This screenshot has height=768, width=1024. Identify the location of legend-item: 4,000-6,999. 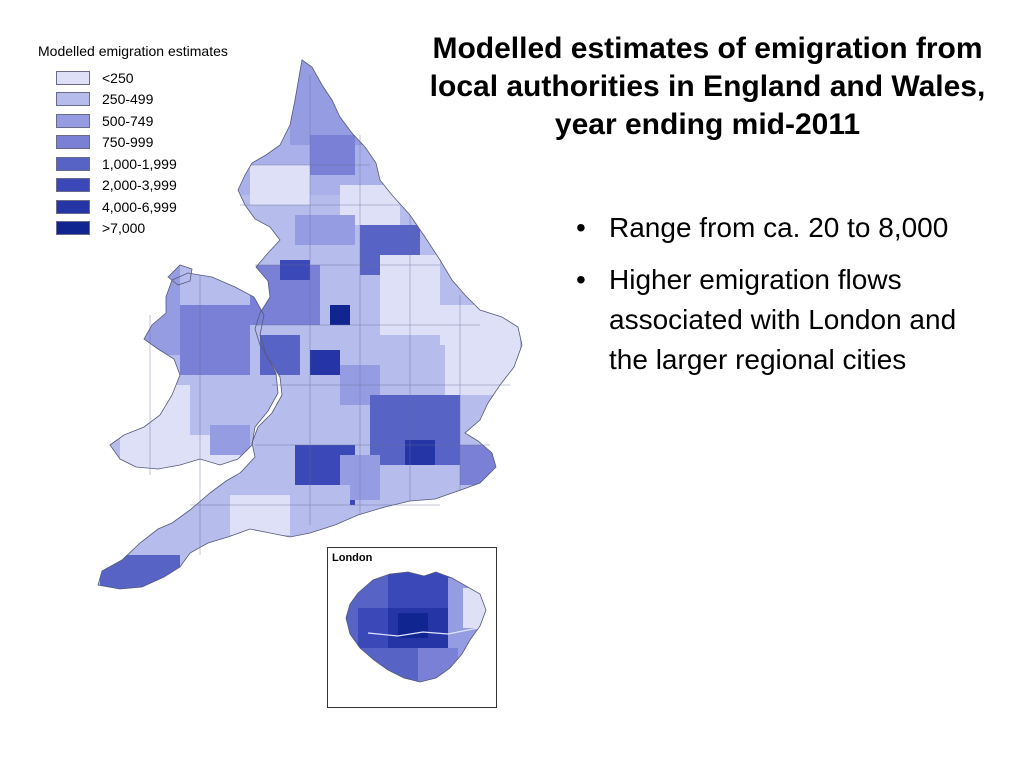
(172, 207).